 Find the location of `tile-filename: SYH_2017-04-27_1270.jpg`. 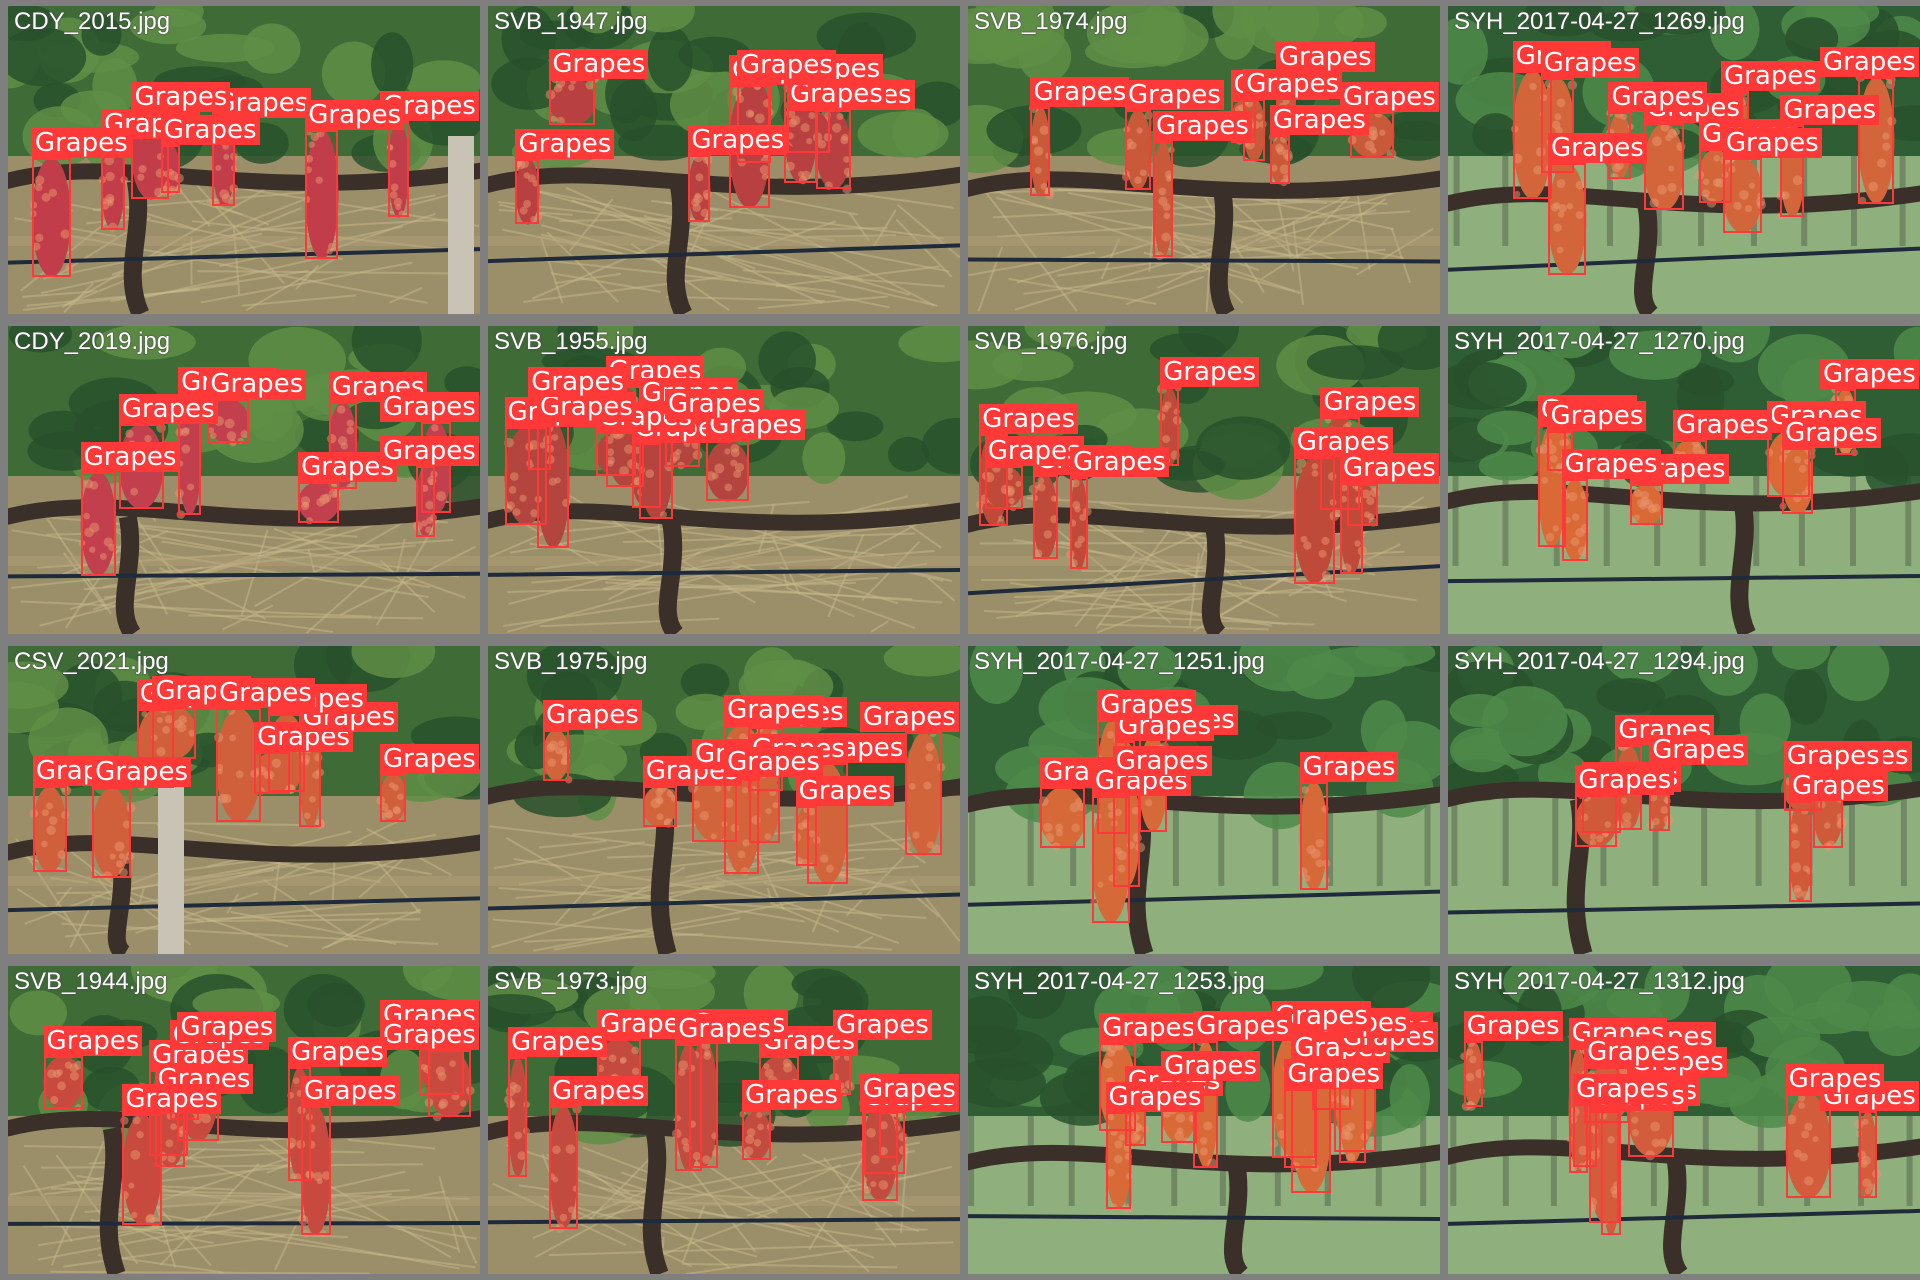

tile-filename: SYH_2017-04-27_1270.jpg is located at coordinates (1599, 341).